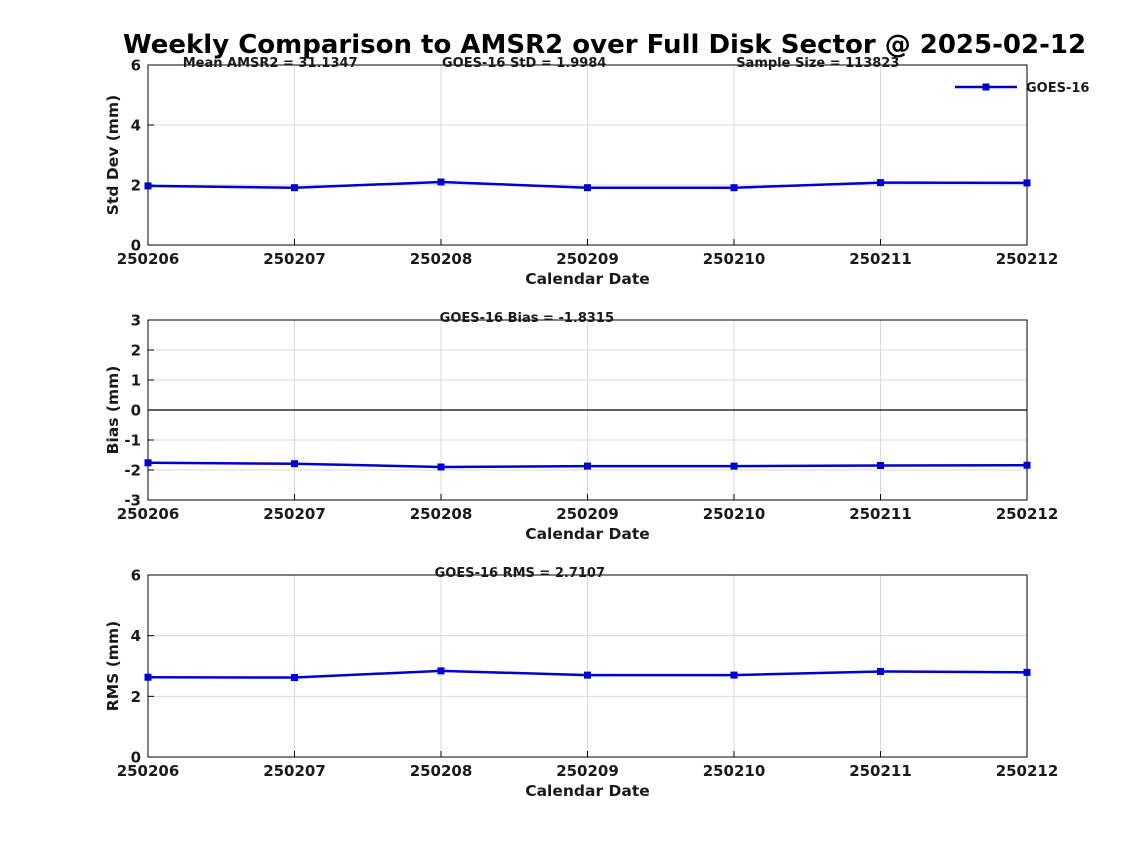 This screenshot has width=1135, height=851. Describe the element at coordinates (113, 666) in the screenshot. I see `y-axis-label: RMS (mm)` at that location.